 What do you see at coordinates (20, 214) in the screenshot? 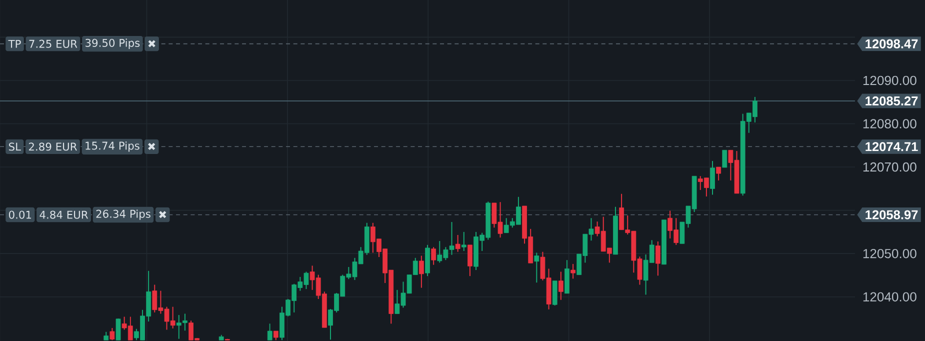
I see `annotation: 0.01` at bounding box center [20, 214].